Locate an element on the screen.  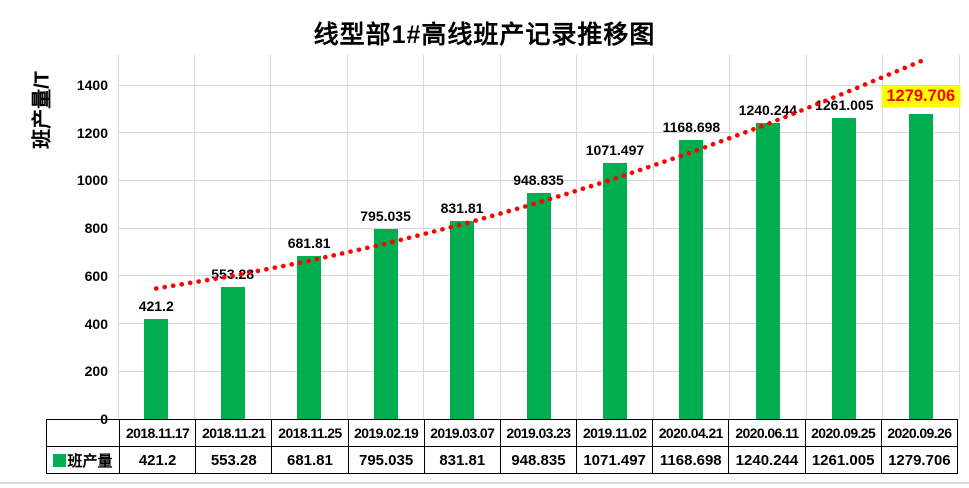
table-corner-blank is located at coordinates (83, 433).